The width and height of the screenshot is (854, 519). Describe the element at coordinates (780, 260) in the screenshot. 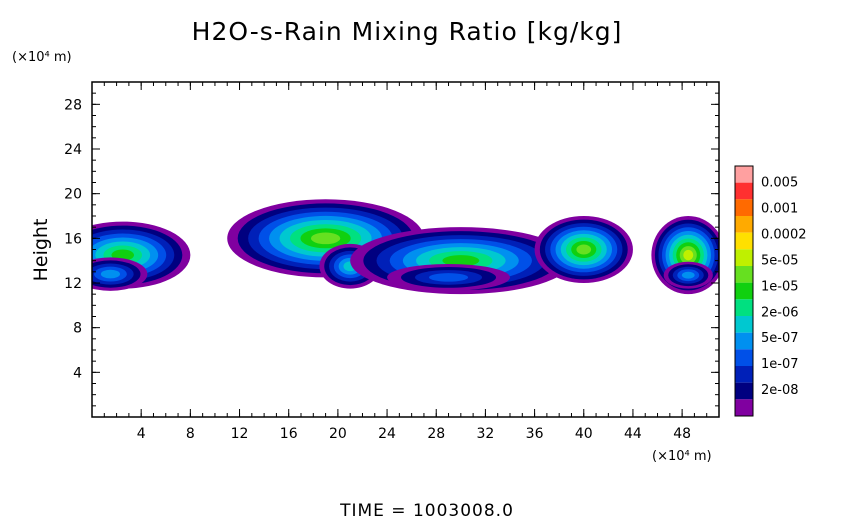

I see `colorbar-label: 5e-05` at that location.